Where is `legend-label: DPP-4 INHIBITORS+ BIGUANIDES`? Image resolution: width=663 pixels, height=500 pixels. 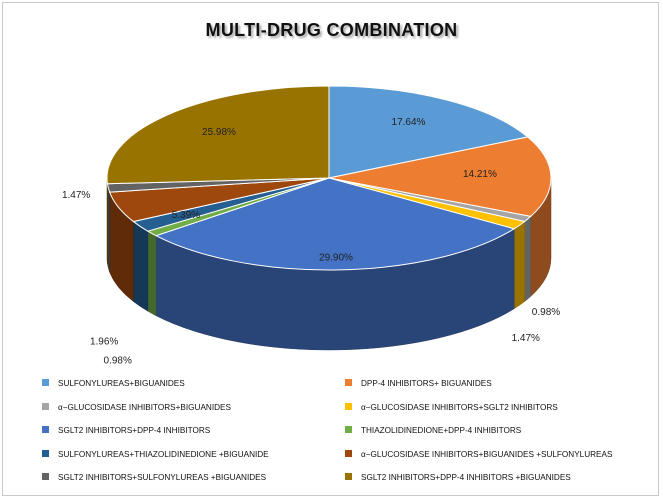
legend-label: DPP-4 INHIBITORS+ BIGUANIDES is located at coordinates (426, 383).